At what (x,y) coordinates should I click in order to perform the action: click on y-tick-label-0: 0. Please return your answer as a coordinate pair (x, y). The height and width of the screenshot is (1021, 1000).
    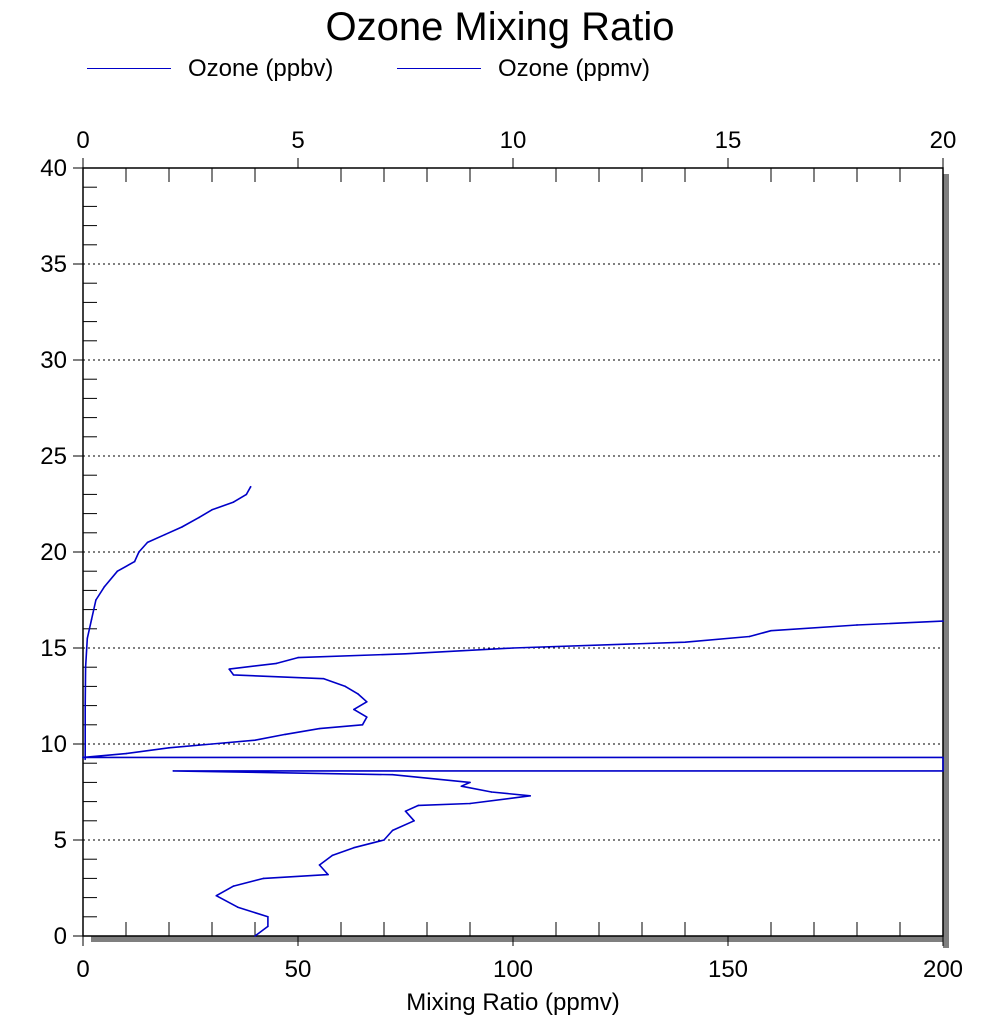
    Looking at the image, I should click on (60, 936).